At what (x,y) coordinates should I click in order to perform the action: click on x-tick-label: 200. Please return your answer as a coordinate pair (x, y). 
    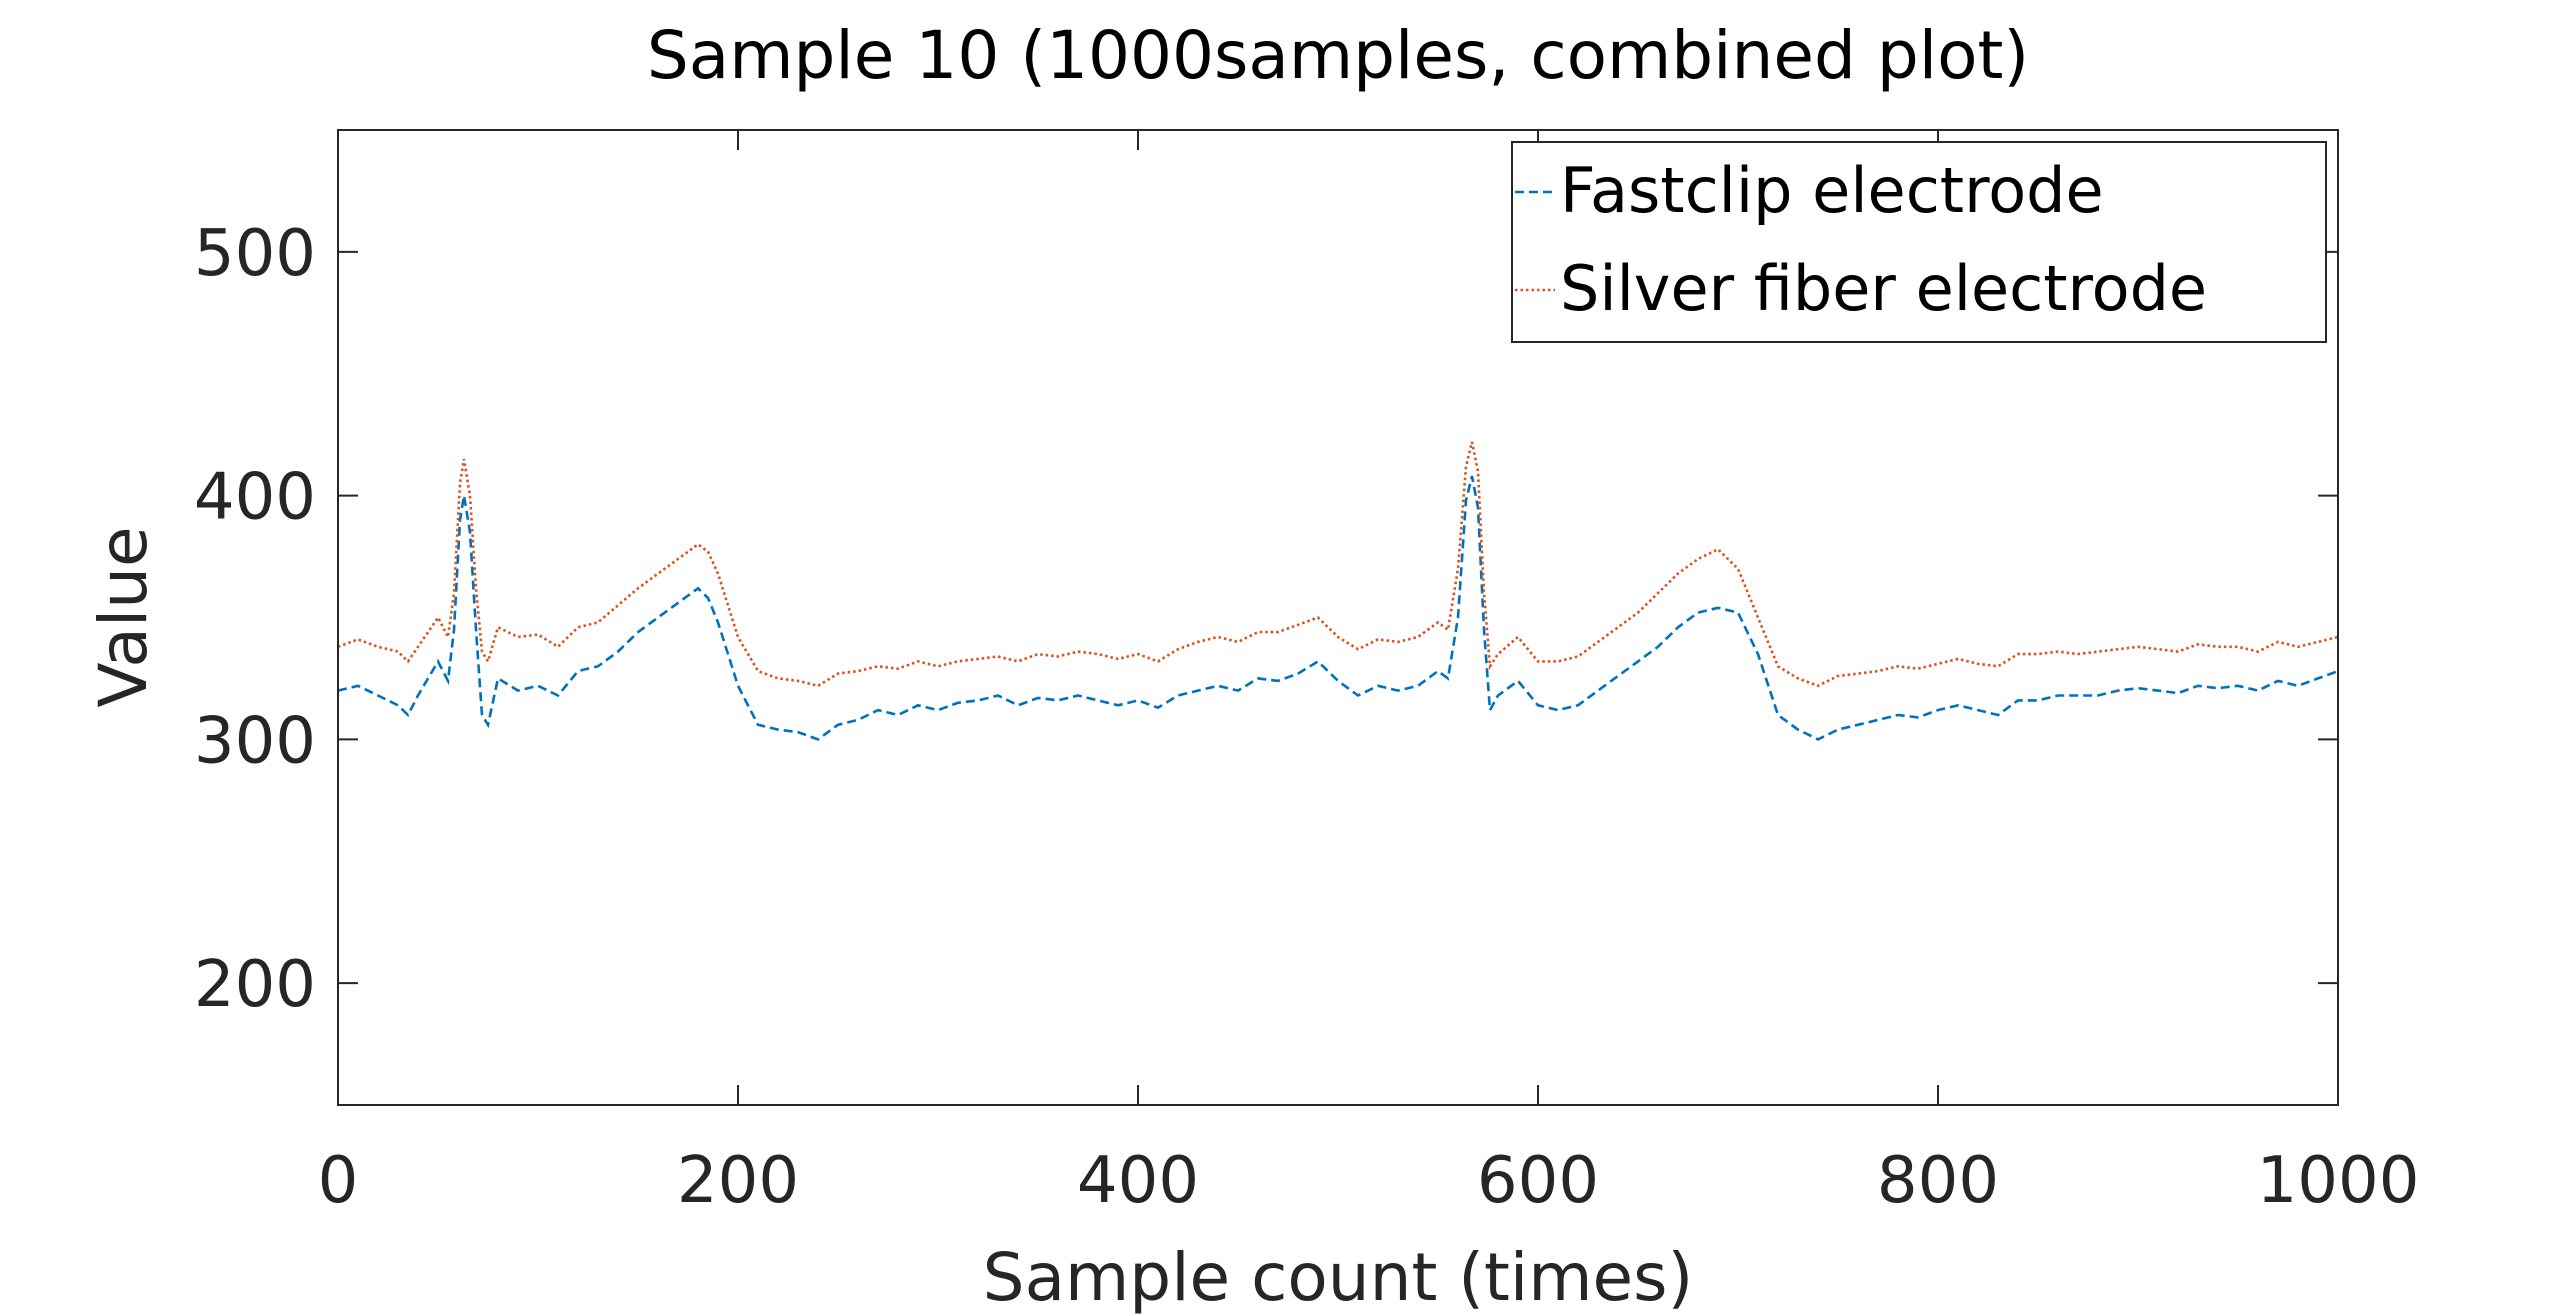
    Looking at the image, I should click on (738, 1181).